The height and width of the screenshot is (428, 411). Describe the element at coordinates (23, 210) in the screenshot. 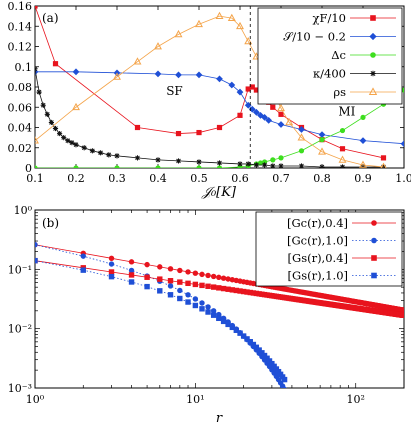

I see `y-tick-label: 10⁰` at that location.